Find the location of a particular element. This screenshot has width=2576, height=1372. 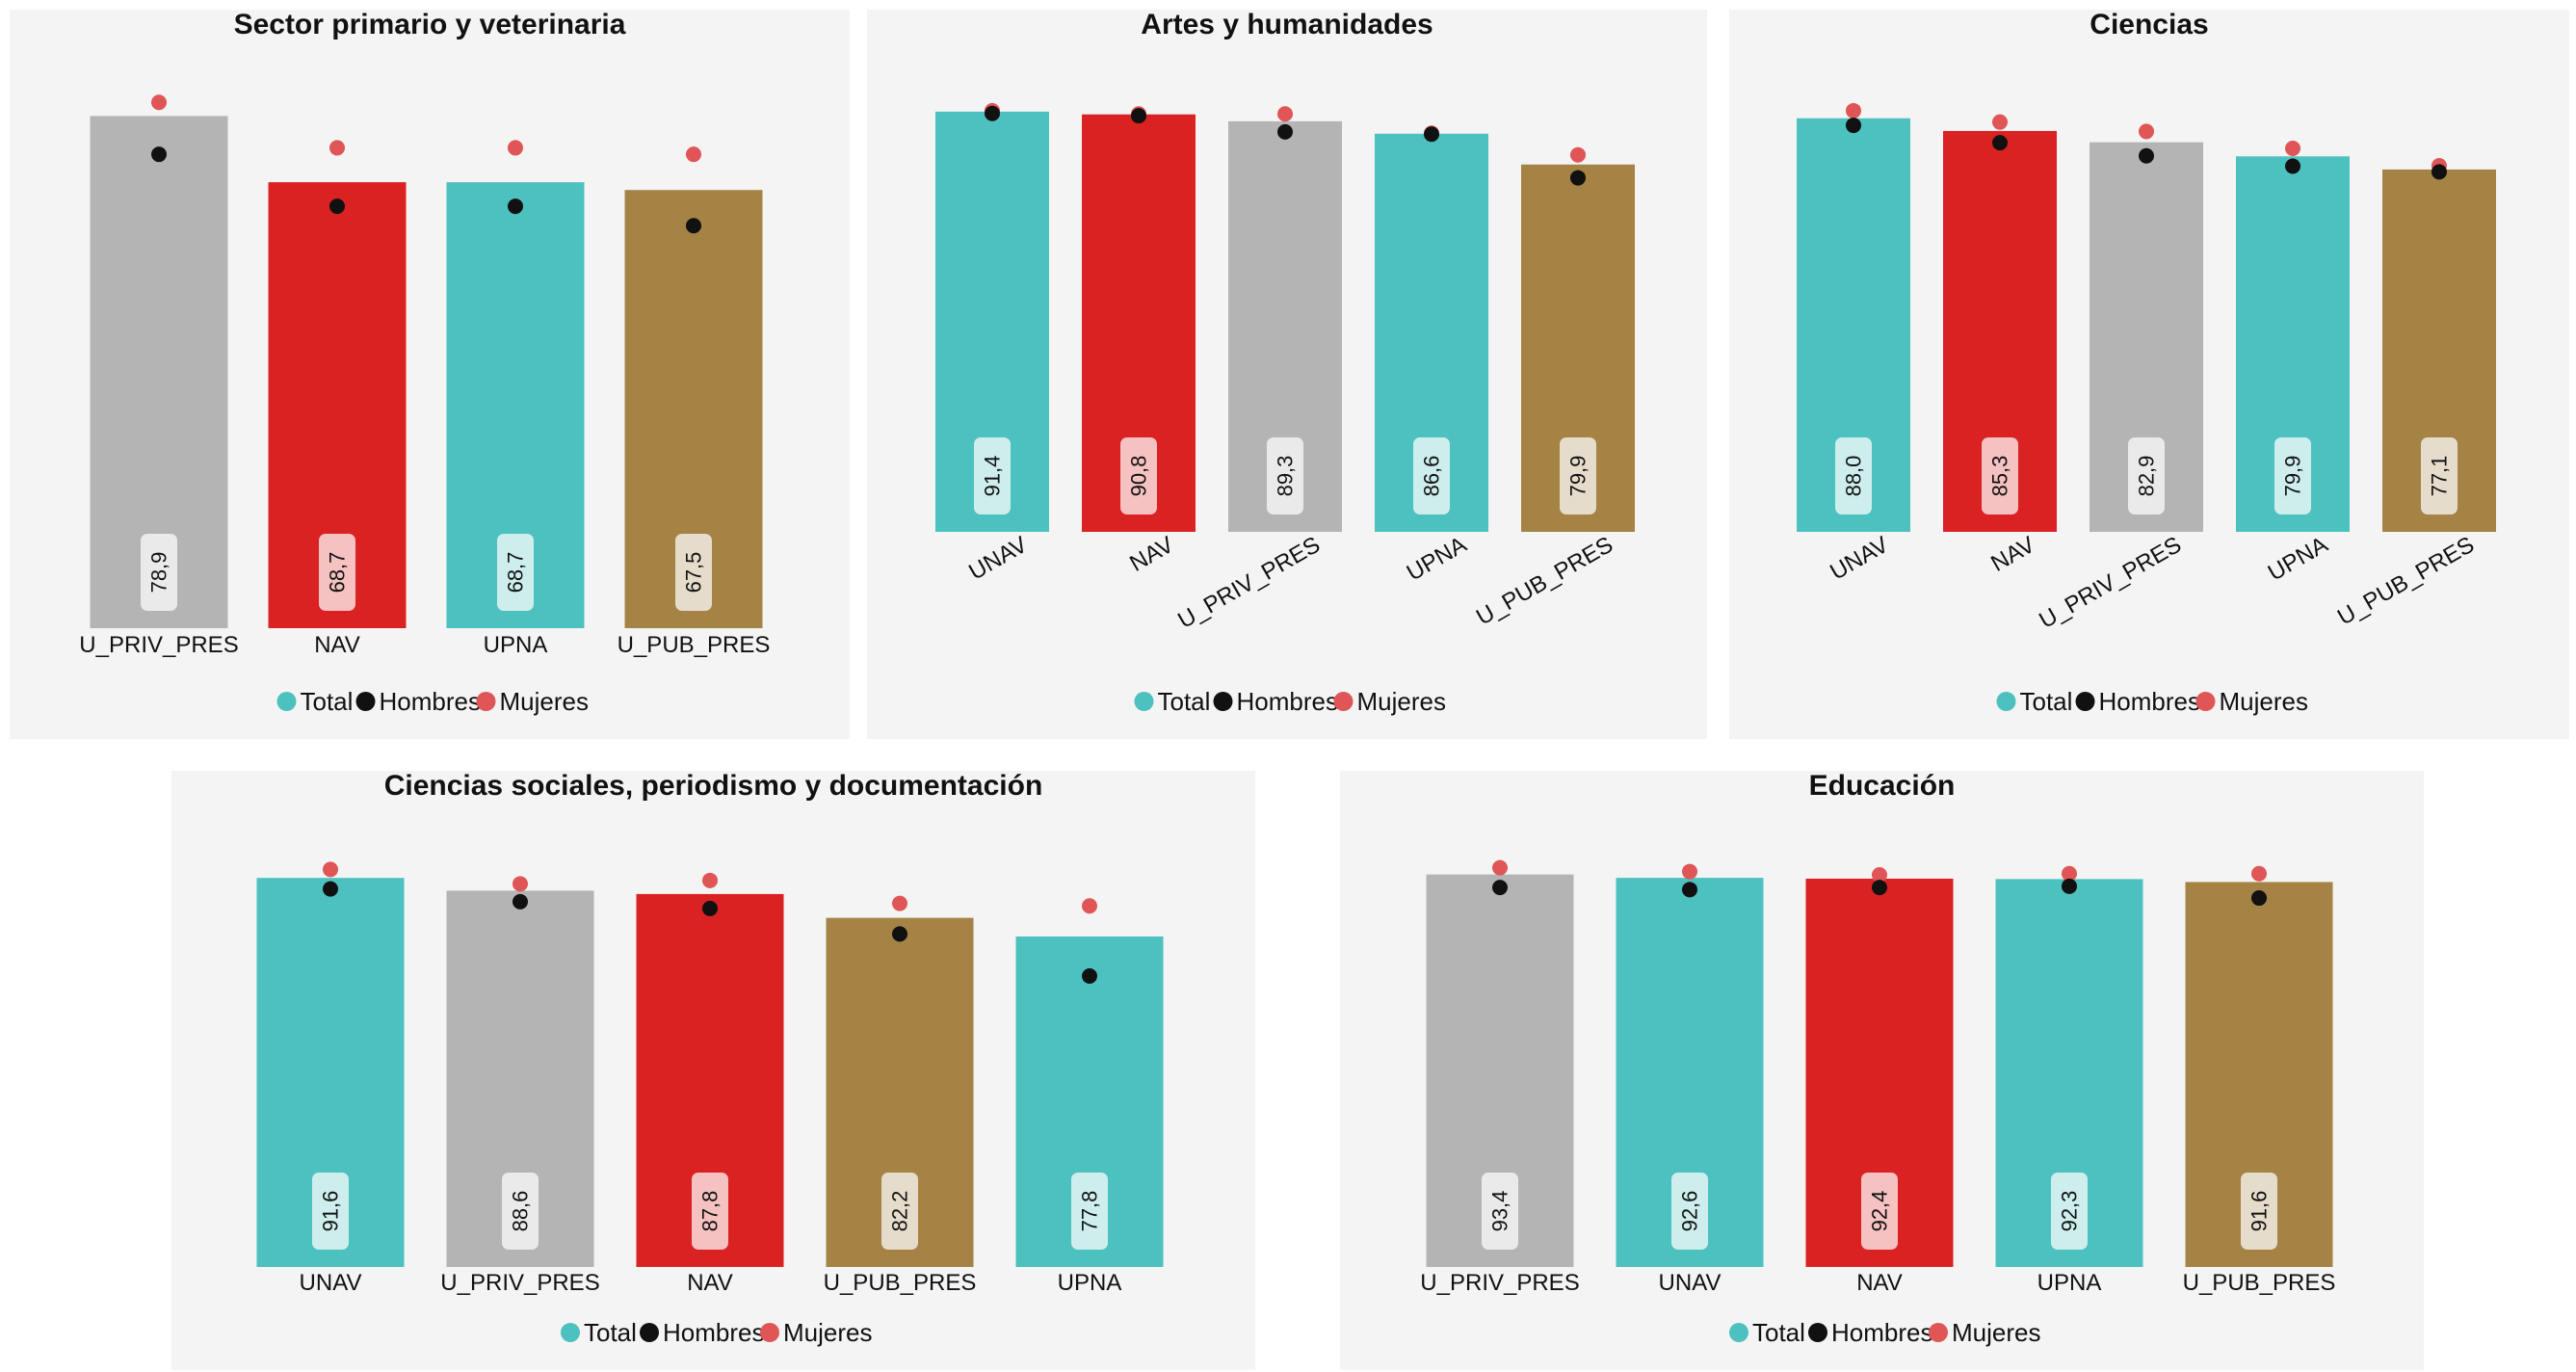

value-label: 82,9 is located at coordinates (2147, 476).